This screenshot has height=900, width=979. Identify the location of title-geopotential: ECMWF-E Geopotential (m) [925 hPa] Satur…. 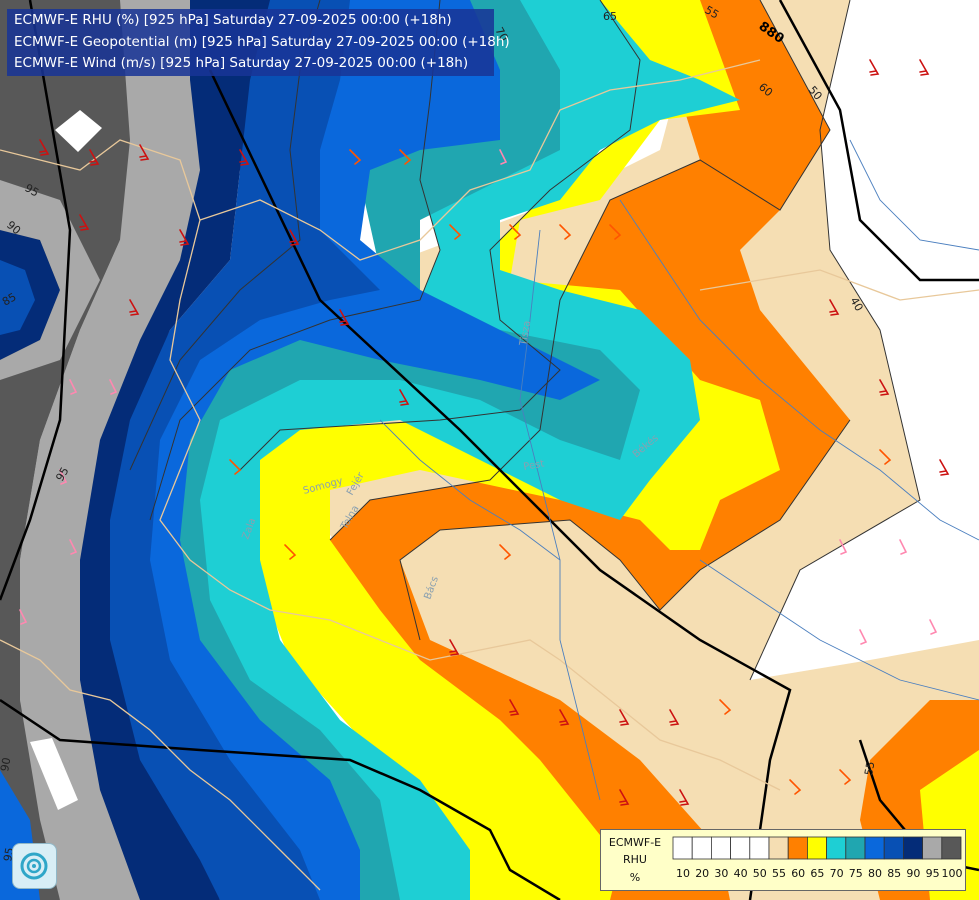
(262, 42).